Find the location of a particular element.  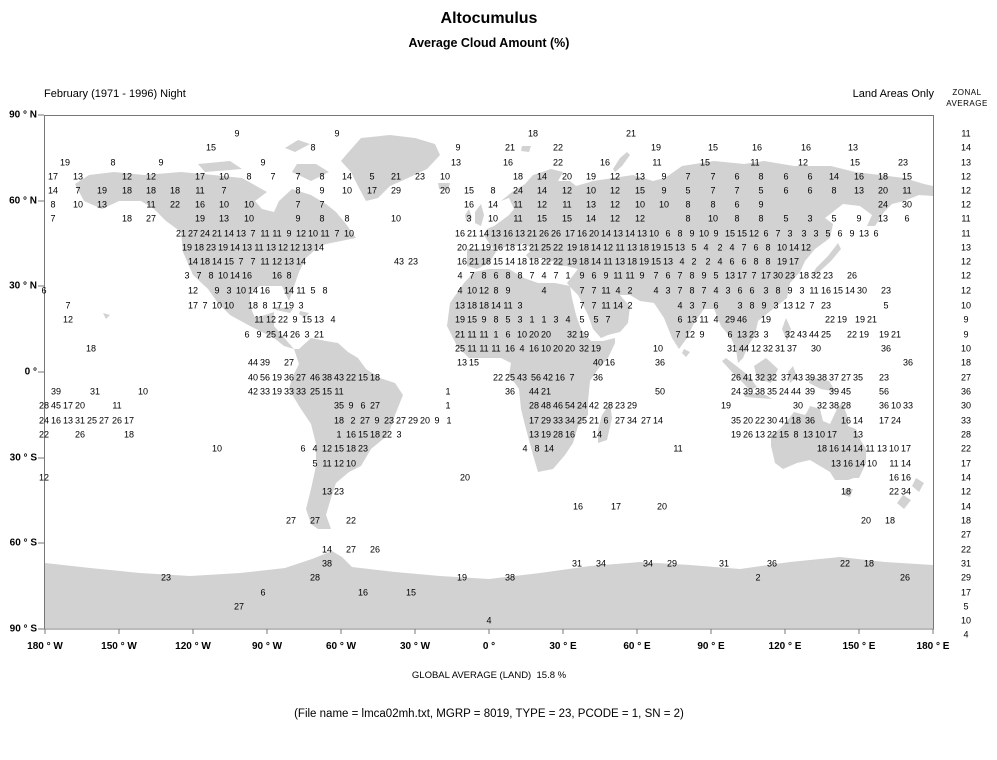

landmass-eurasia is located at coordinates (700, 262).